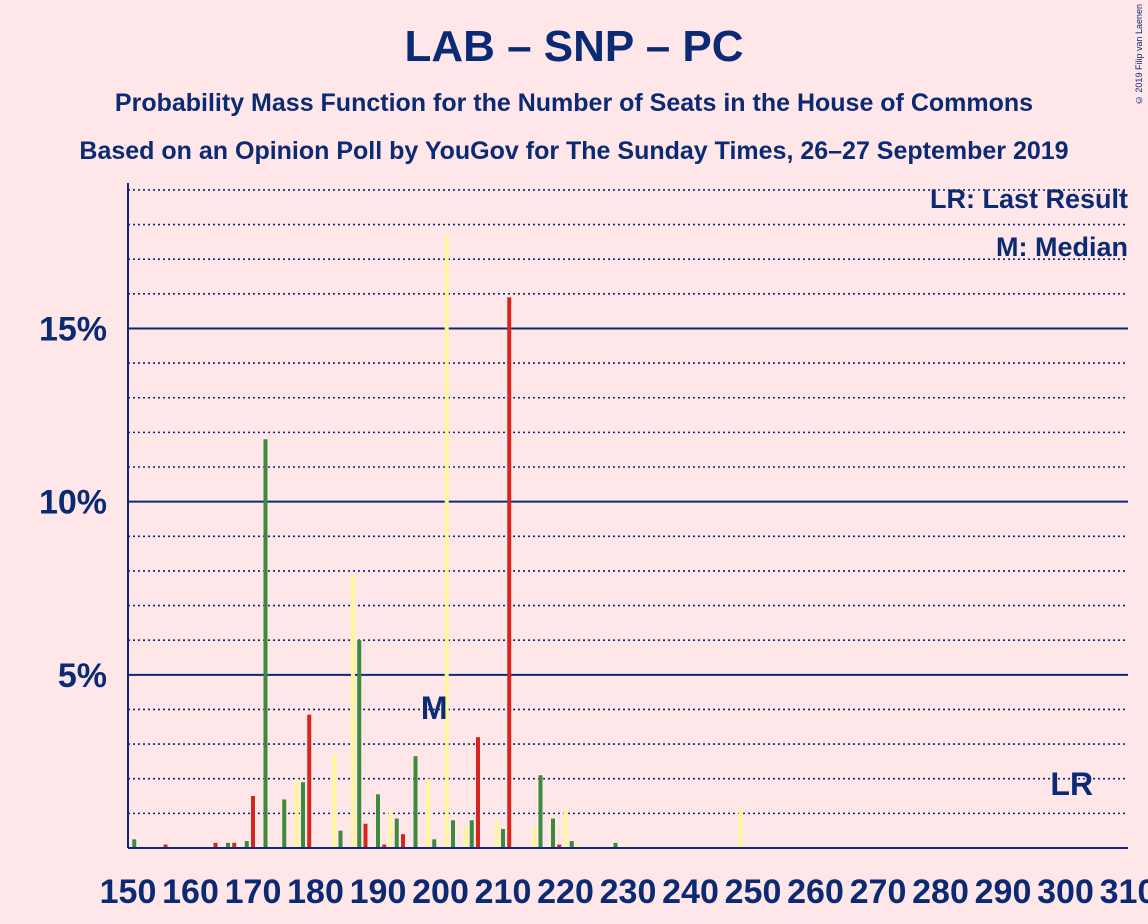  I want to click on x-tick-label: 280, so click(940, 892).